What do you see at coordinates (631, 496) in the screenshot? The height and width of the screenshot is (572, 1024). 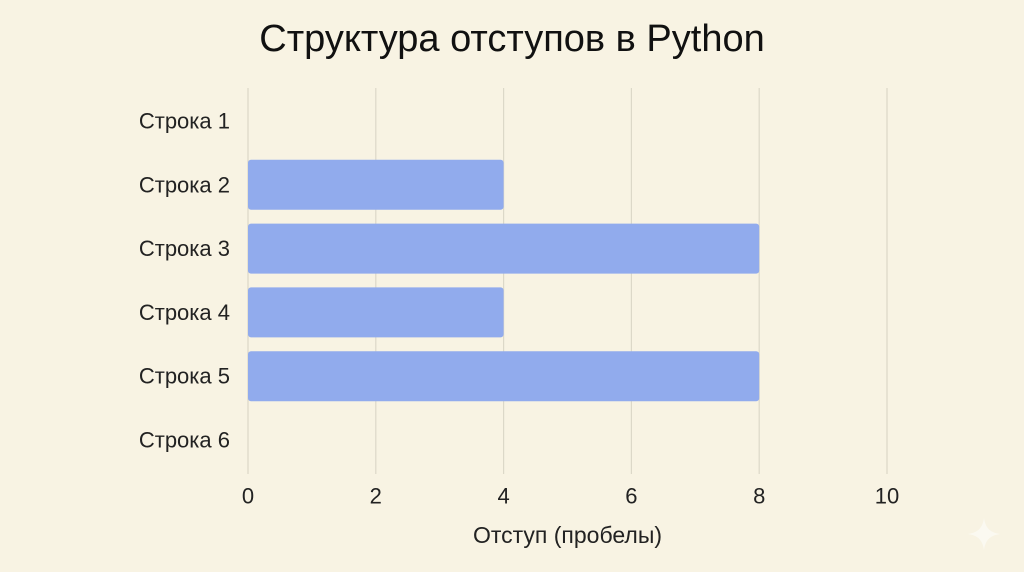 I see `x-tick-label: 6` at bounding box center [631, 496].